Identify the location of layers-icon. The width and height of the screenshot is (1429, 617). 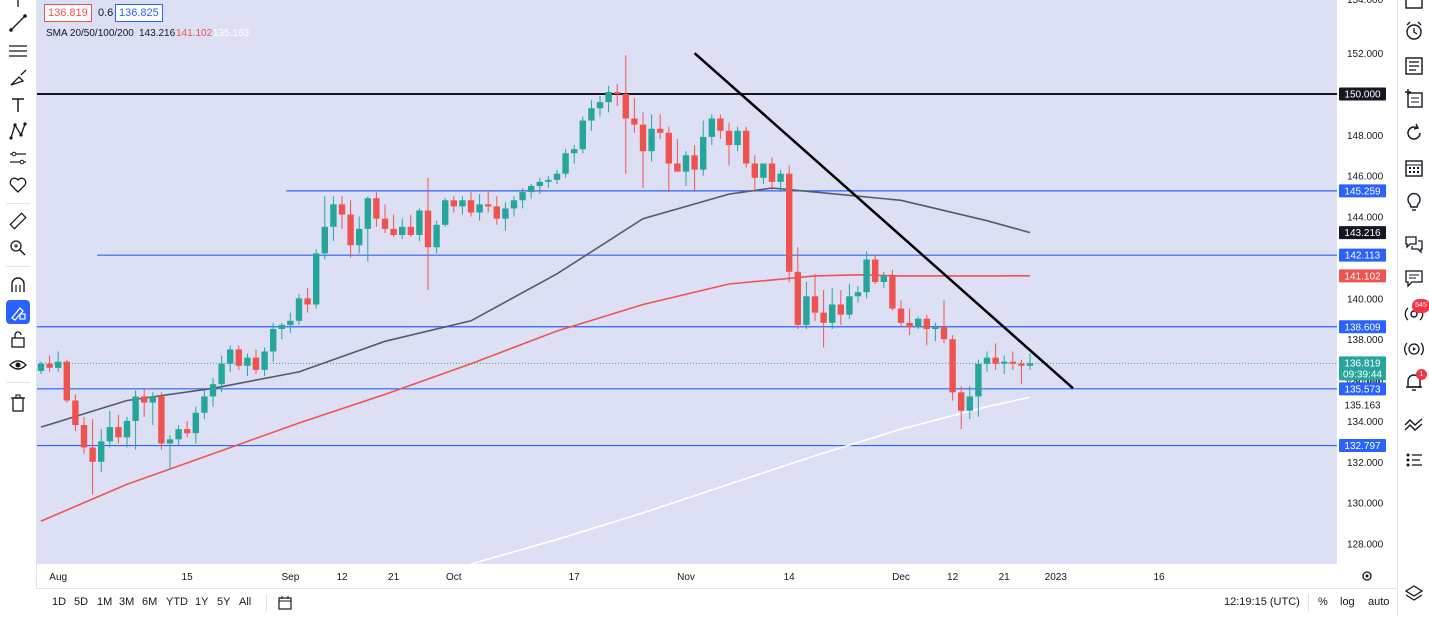
(1414, 594).